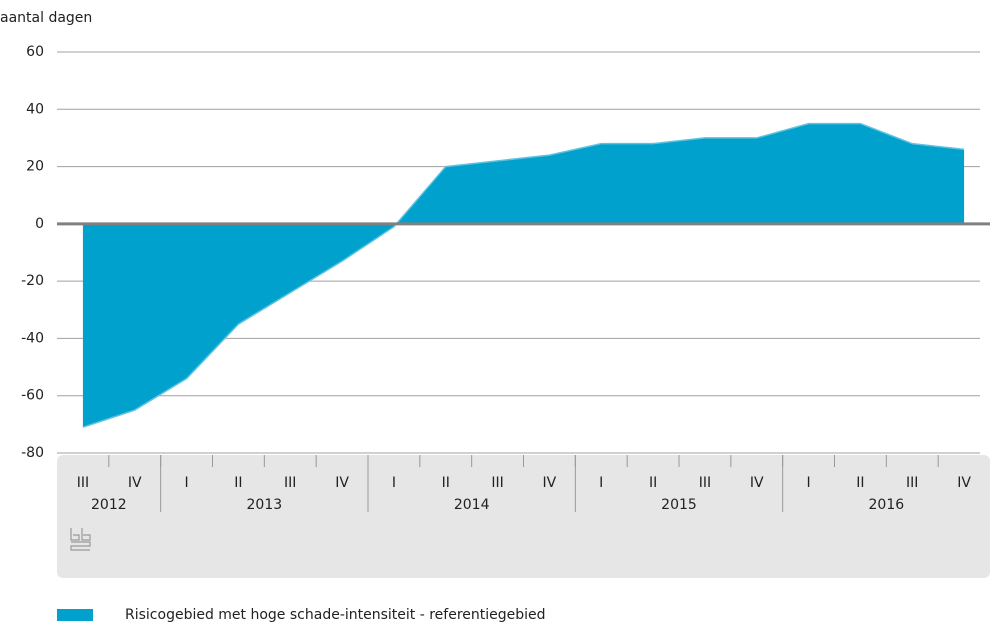  What do you see at coordinates (32, 396) in the screenshot?
I see `y-tick-label: -60` at bounding box center [32, 396].